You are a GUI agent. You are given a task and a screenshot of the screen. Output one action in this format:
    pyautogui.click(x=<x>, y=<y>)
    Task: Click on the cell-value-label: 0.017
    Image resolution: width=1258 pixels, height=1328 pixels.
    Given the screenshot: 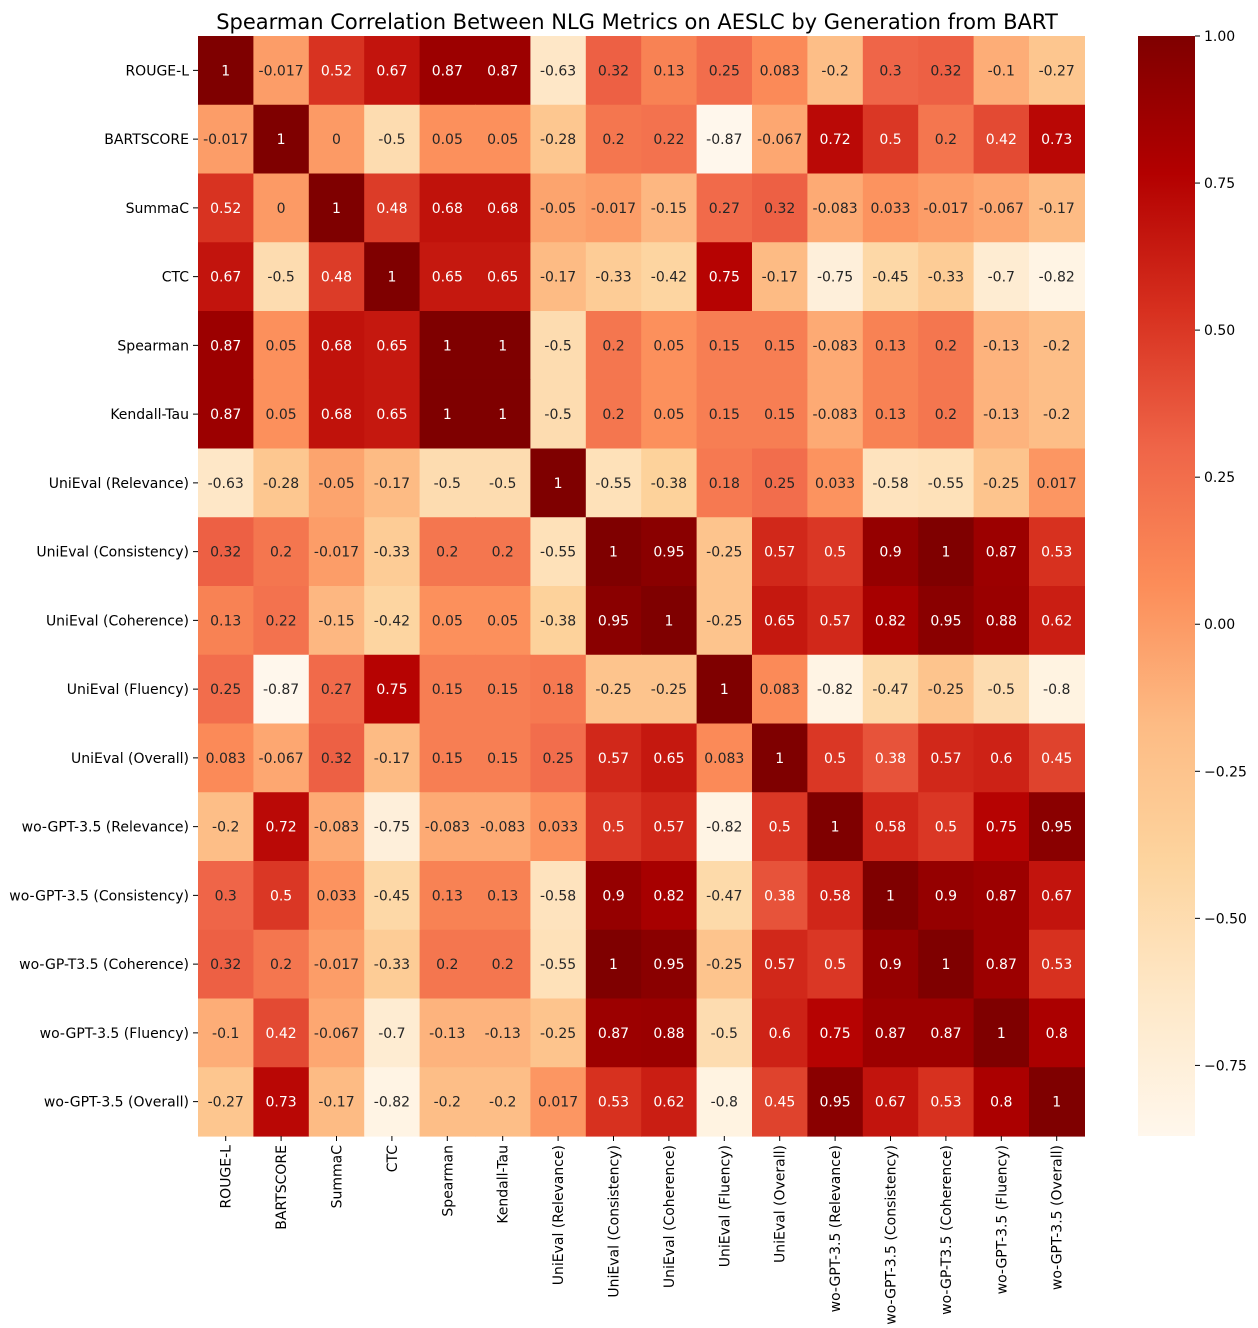 What is the action you would take?
    pyautogui.click(x=558, y=1103)
    